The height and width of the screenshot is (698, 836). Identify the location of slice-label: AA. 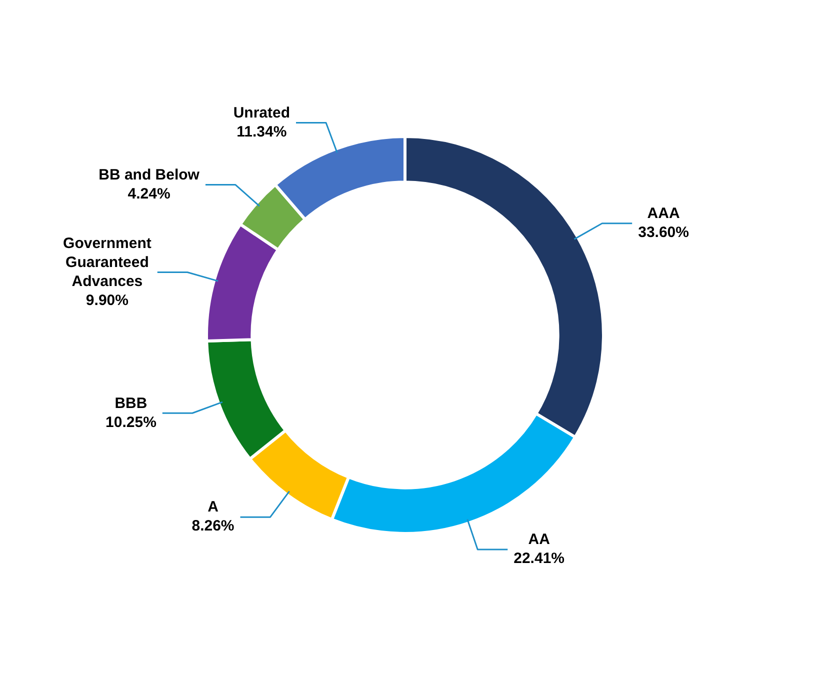
(539, 539).